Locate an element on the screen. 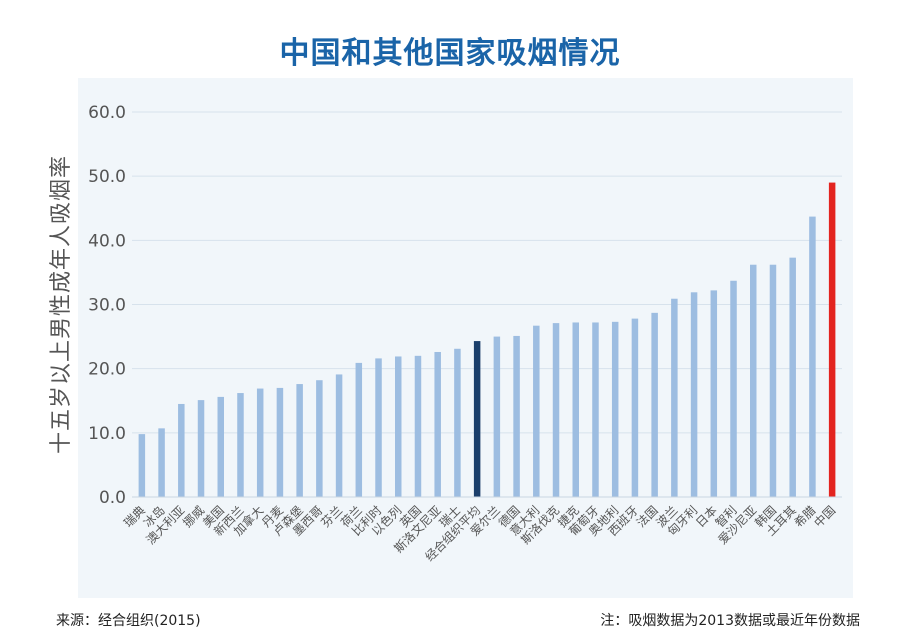 This screenshot has height=637, width=900. y-tick-label: 0.0 is located at coordinates (112, 498).